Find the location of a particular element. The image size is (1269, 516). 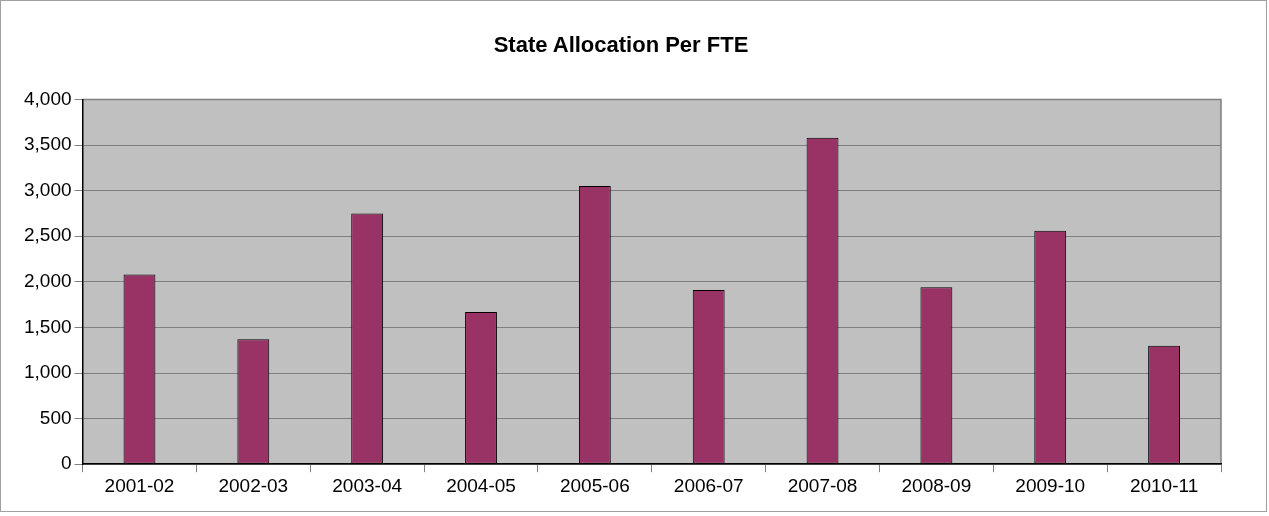

x-tick-label: 2008-09 is located at coordinates (936, 485).